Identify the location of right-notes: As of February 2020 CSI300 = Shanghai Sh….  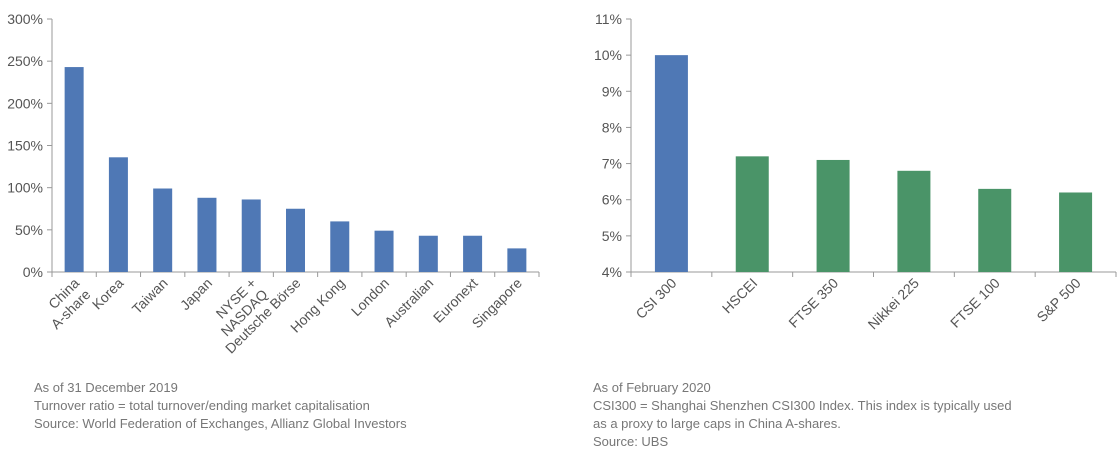
(802, 415).